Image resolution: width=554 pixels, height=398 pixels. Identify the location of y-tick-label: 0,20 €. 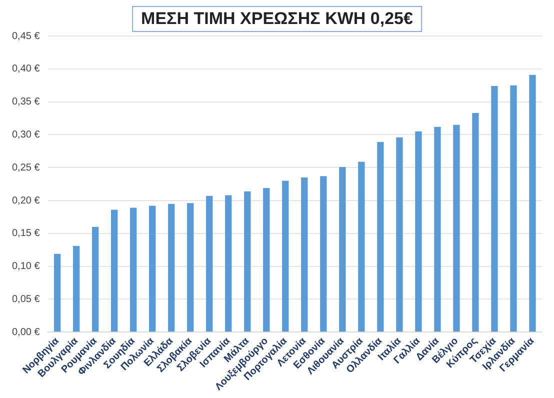
(26, 200).